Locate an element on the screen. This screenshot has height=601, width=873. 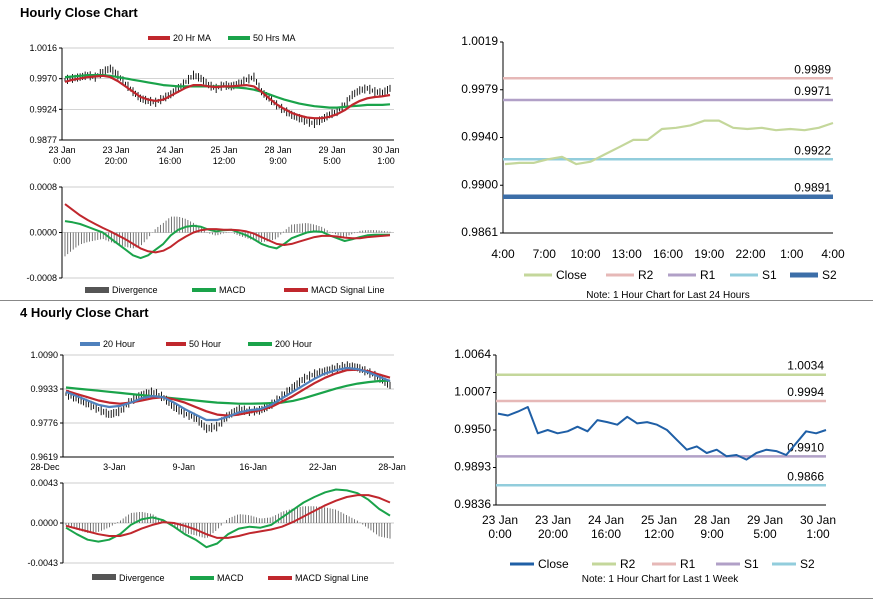
hourly-level-label-r1: 0.9971 is located at coordinates (812, 91).